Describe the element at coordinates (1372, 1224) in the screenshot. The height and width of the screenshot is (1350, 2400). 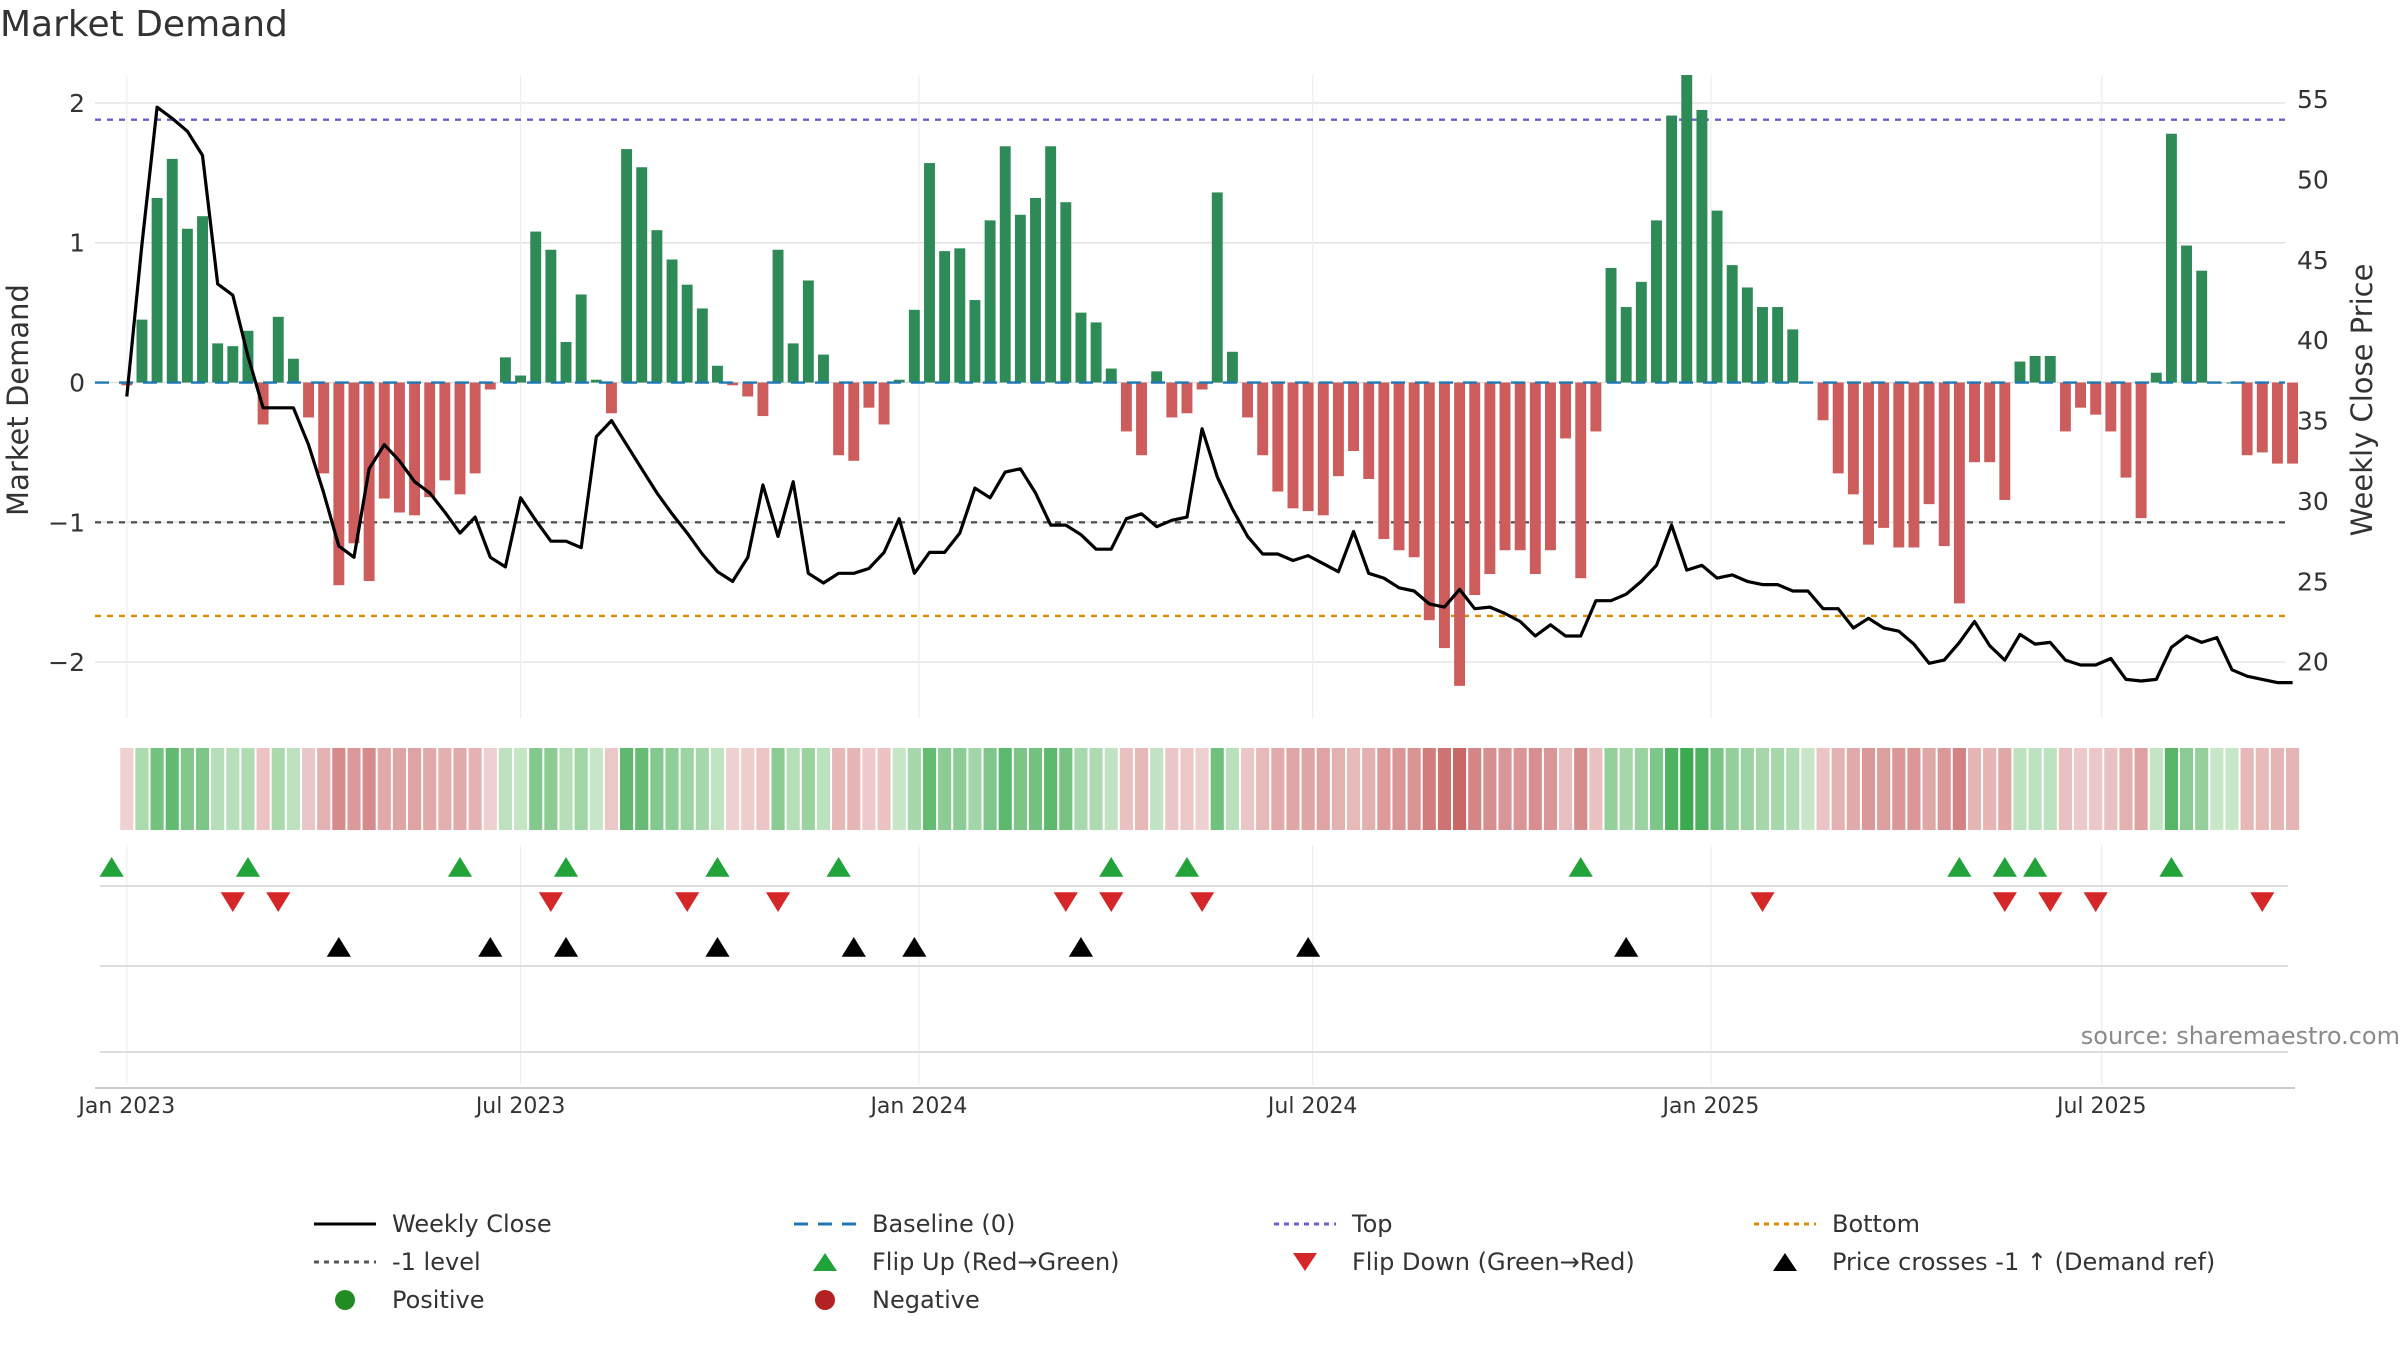
I see `legend-label: Top` at that location.